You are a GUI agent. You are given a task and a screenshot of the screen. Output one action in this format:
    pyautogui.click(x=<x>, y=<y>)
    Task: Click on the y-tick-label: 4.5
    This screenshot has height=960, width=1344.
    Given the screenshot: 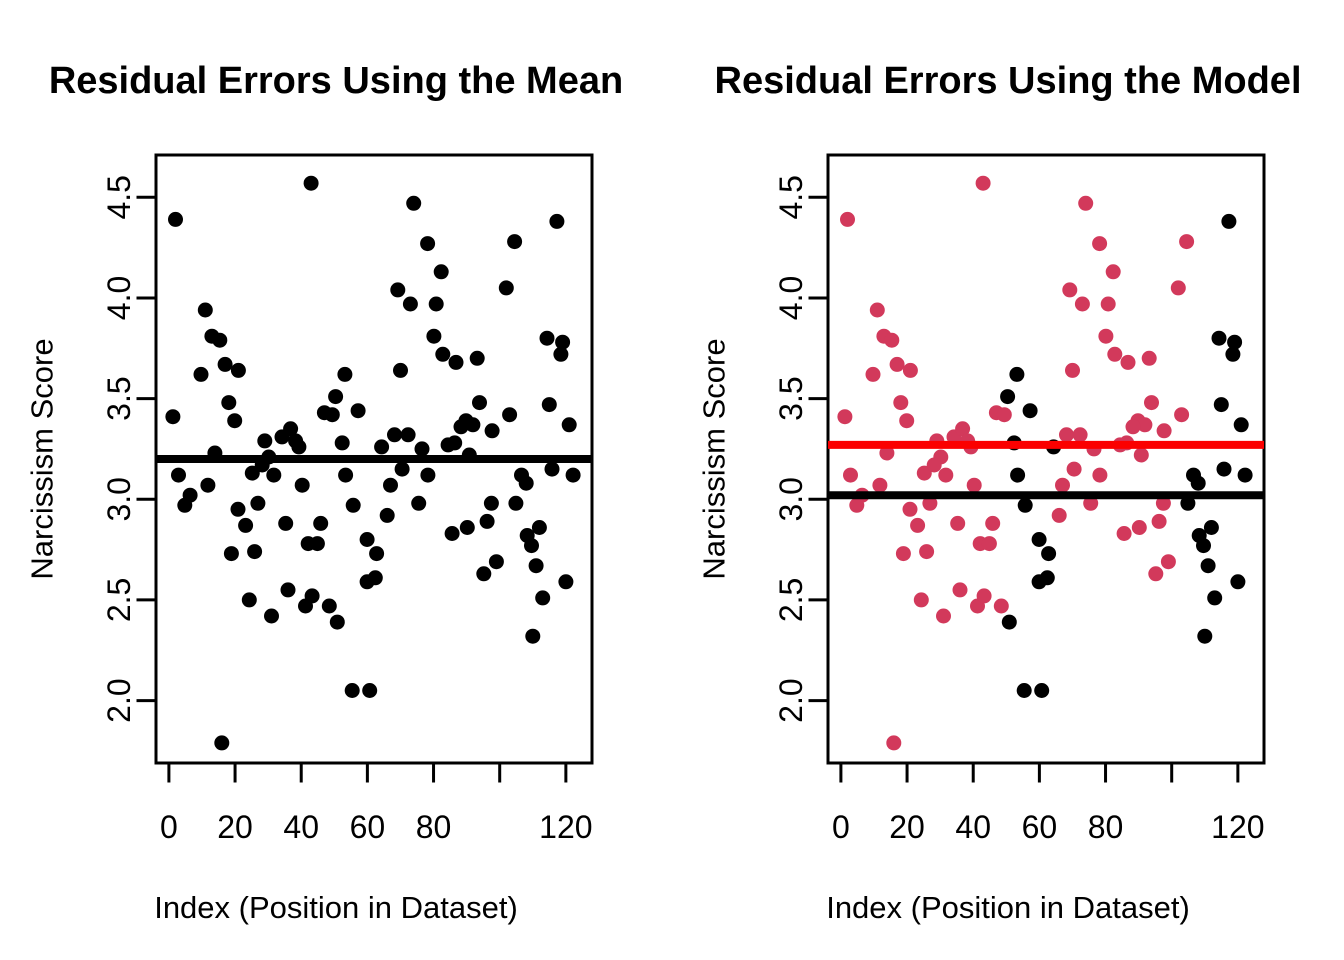 What is the action you would take?
    pyautogui.click(x=791, y=197)
    